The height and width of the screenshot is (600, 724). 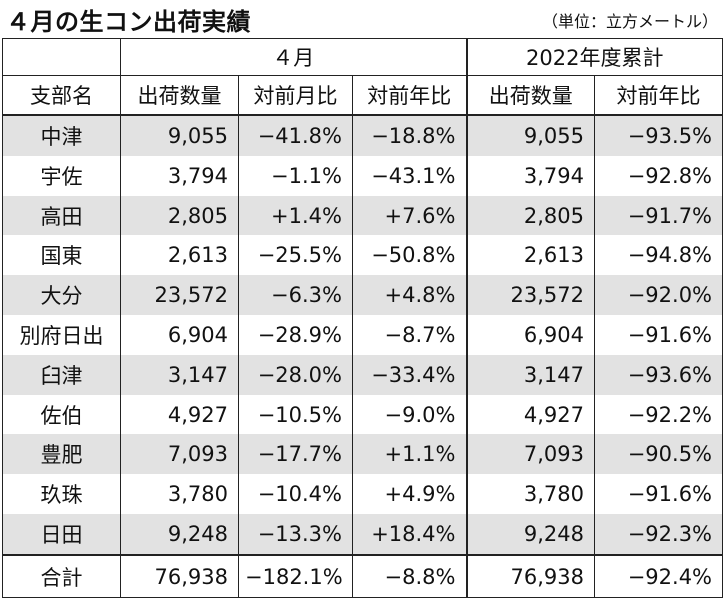 I want to click on yoy-april-cell: +4.8%, so click(x=409, y=295).